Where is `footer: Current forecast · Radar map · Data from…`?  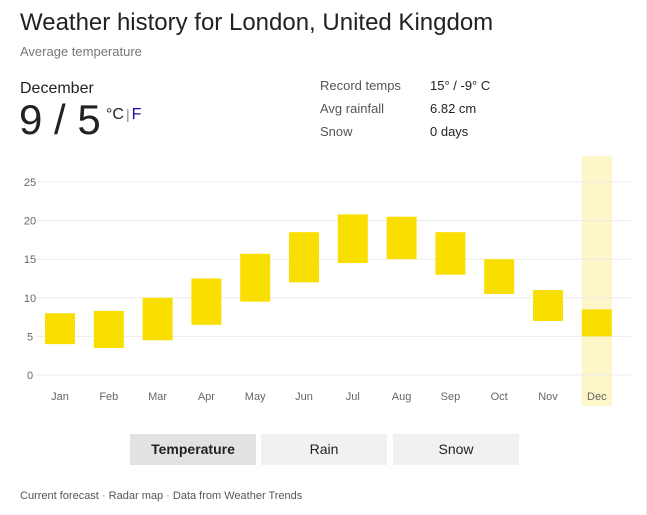
footer: Current forecast · Radar map · Data from… is located at coordinates (161, 496).